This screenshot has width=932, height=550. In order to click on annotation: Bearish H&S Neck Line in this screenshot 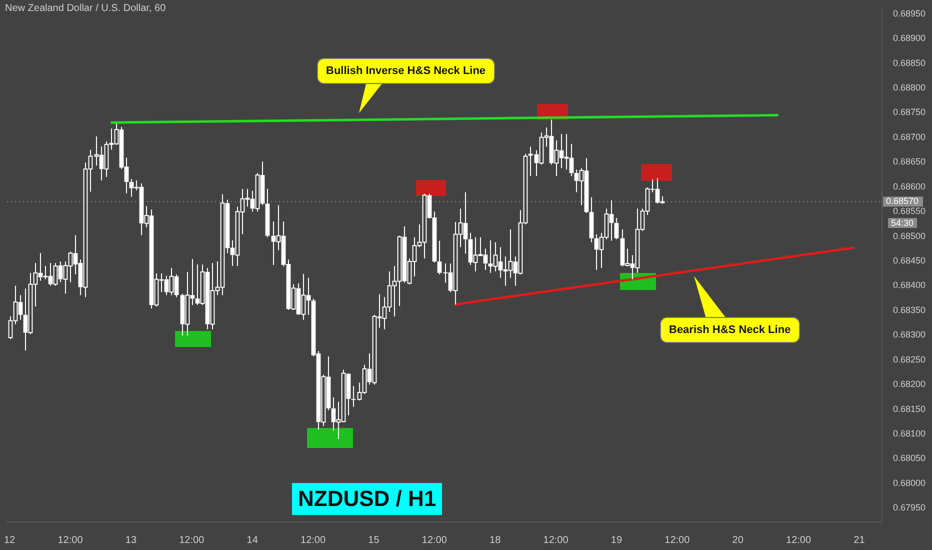, I will do `click(730, 330)`.